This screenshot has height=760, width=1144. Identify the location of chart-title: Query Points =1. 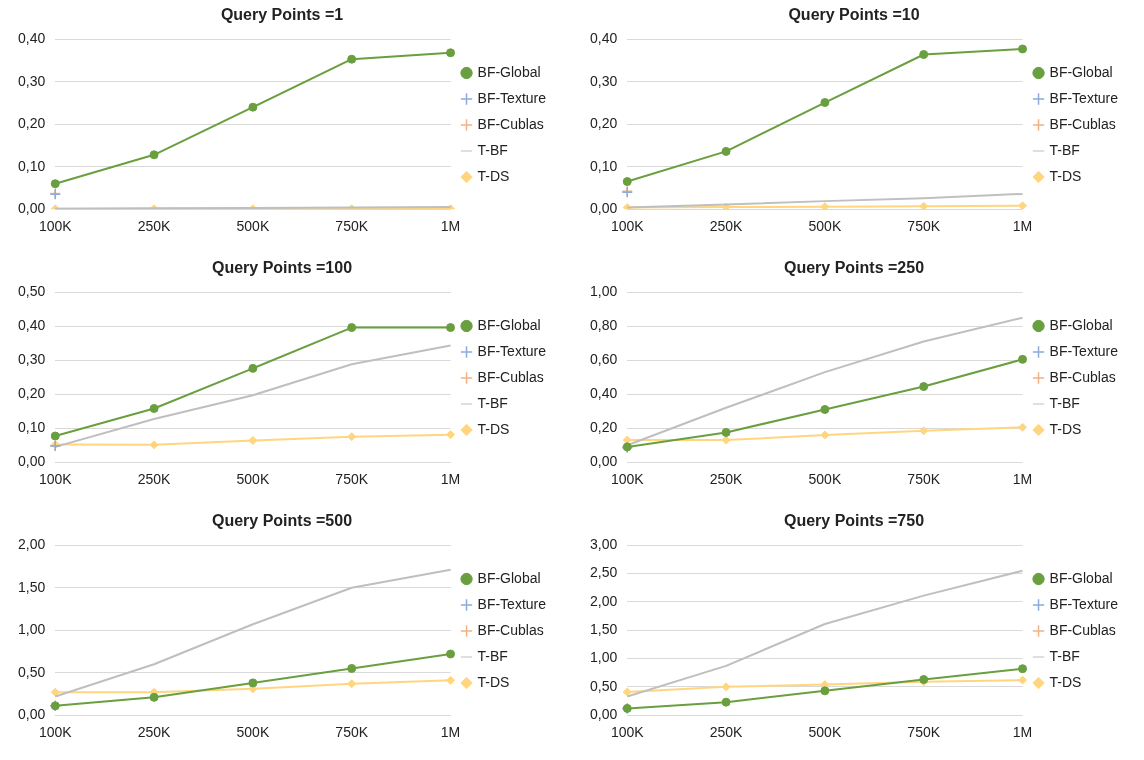
(282, 15).